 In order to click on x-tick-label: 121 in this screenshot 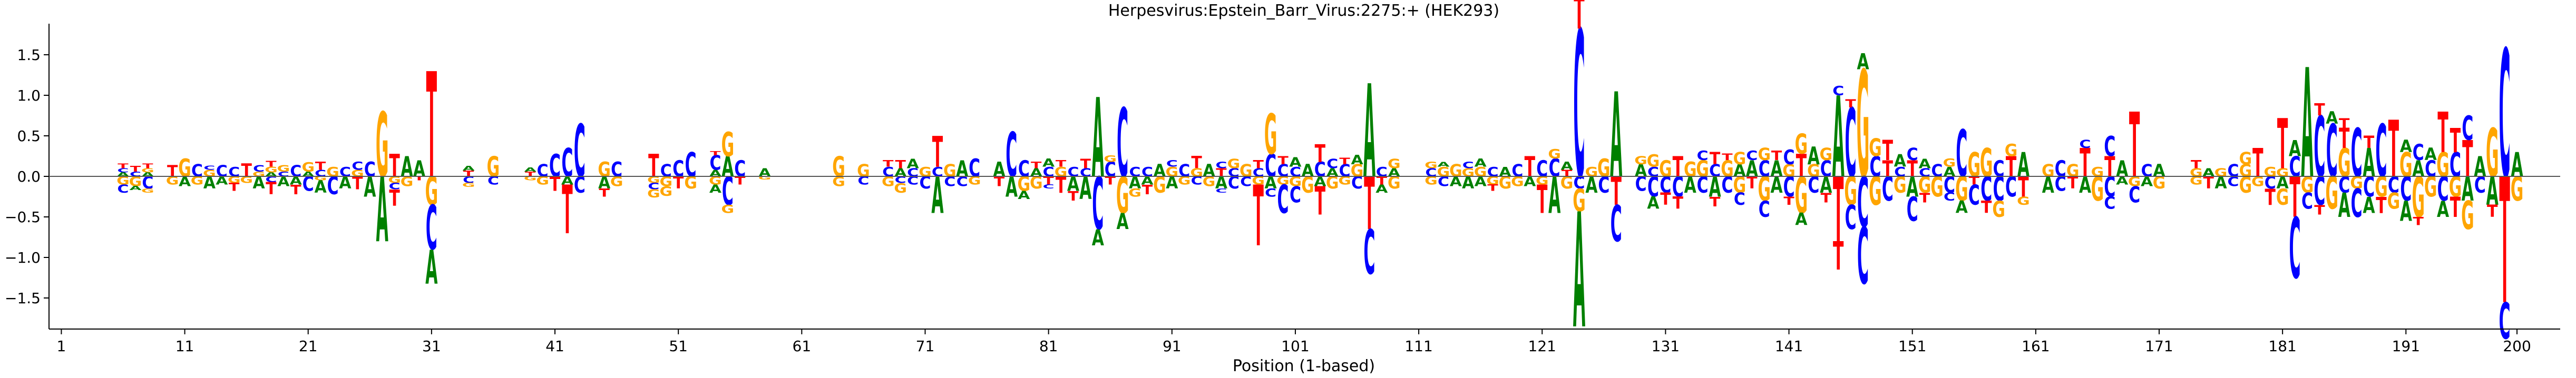, I will do `click(1542, 346)`.